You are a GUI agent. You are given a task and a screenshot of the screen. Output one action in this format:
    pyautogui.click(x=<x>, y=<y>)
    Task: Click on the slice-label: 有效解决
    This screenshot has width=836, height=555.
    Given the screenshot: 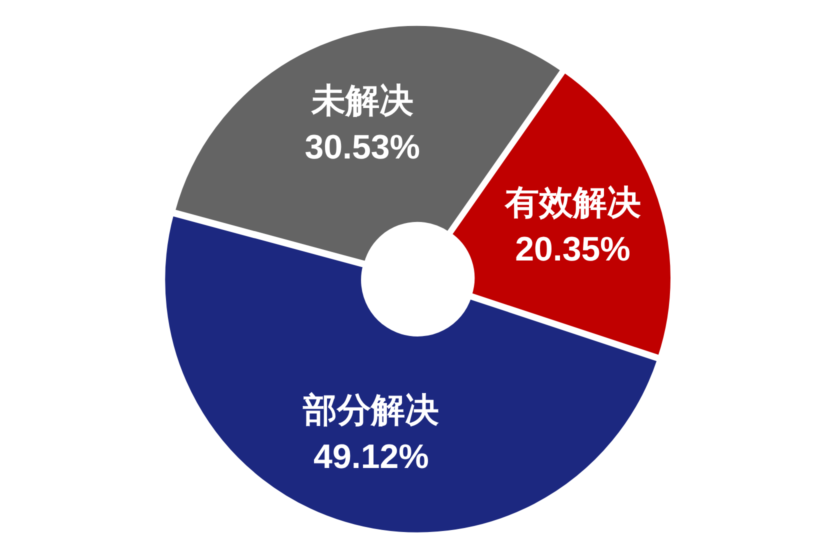 What is the action you would take?
    pyautogui.click(x=572, y=202)
    